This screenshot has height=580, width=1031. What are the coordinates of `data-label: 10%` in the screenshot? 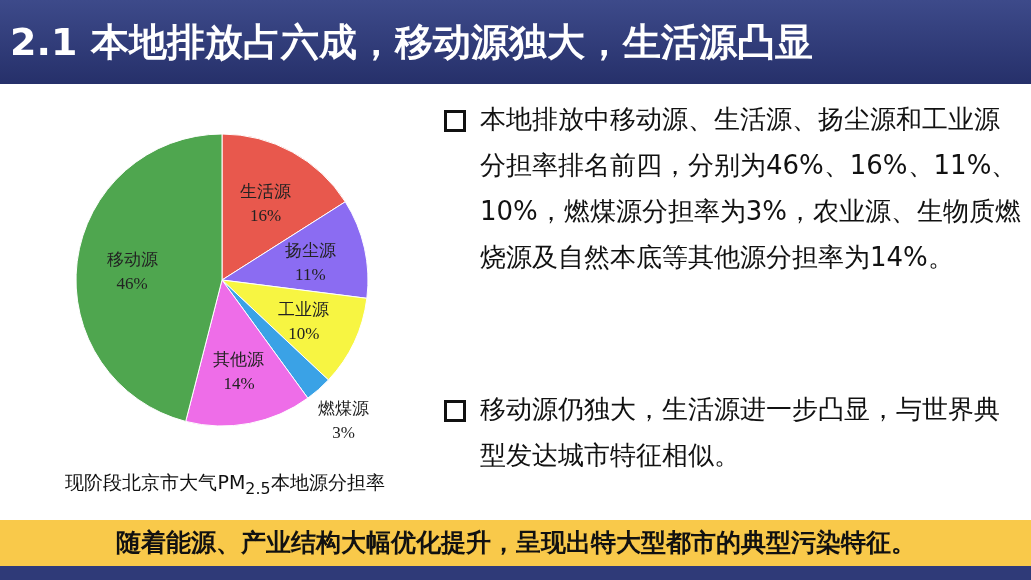 It's located at (304, 333).